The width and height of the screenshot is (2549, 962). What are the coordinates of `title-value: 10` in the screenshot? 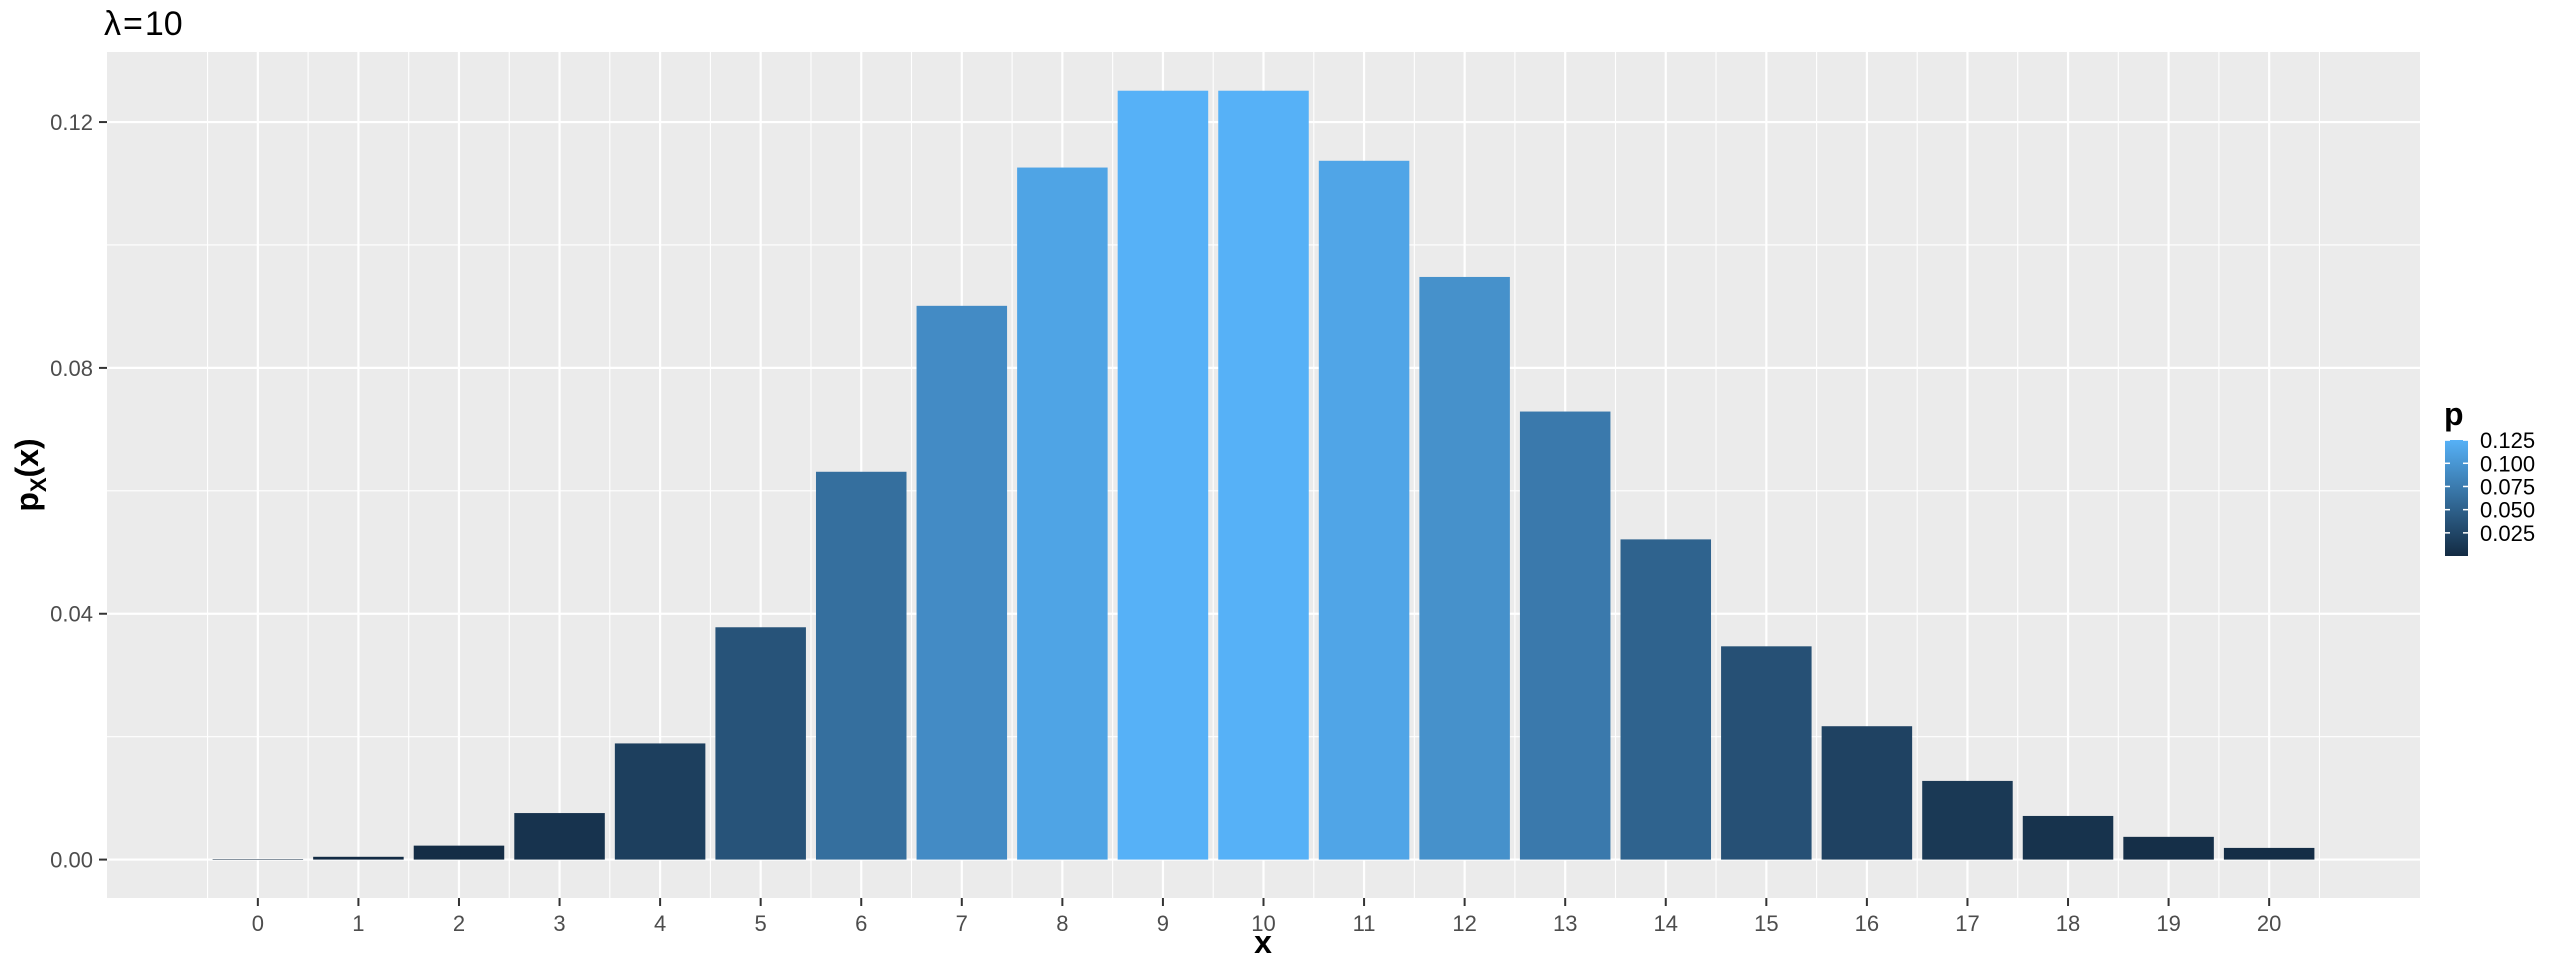 It's located at (164, 24).